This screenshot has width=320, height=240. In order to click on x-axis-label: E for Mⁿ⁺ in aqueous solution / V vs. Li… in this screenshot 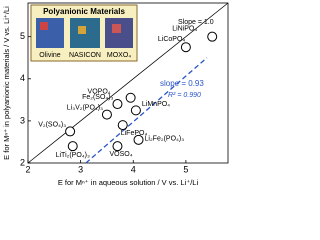, I will do `click(128, 182)`.